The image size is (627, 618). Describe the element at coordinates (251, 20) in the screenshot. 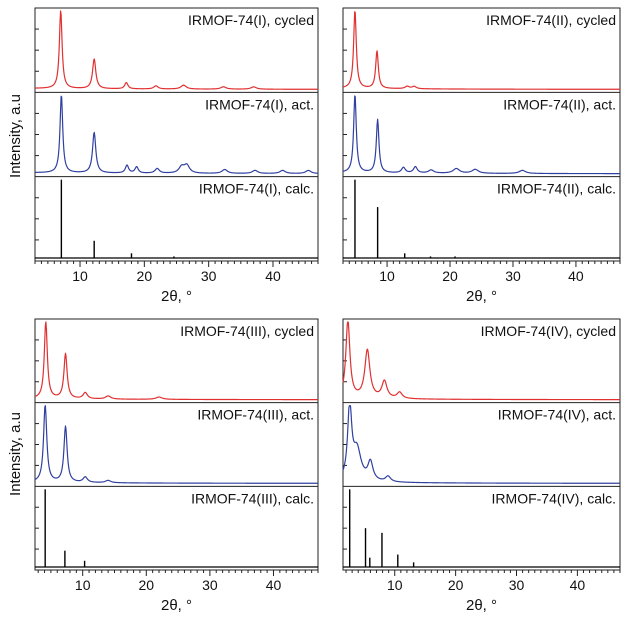

I see `trace-label: IRMOF-74(I), cycled` at that location.